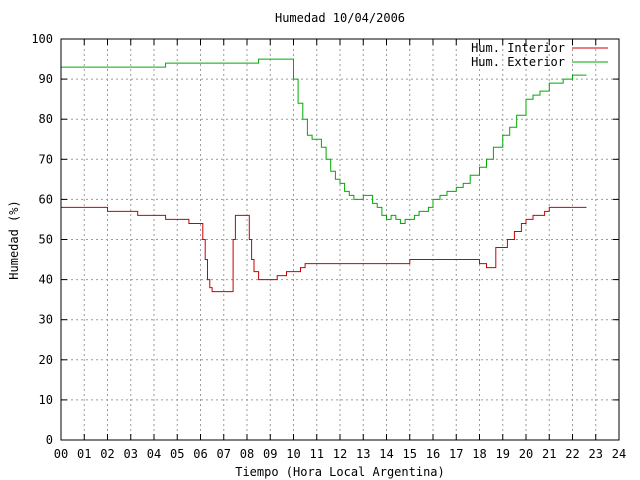 The image size is (640, 480). What do you see at coordinates (293, 454) in the screenshot?
I see `x-tick-label: 10` at bounding box center [293, 454].